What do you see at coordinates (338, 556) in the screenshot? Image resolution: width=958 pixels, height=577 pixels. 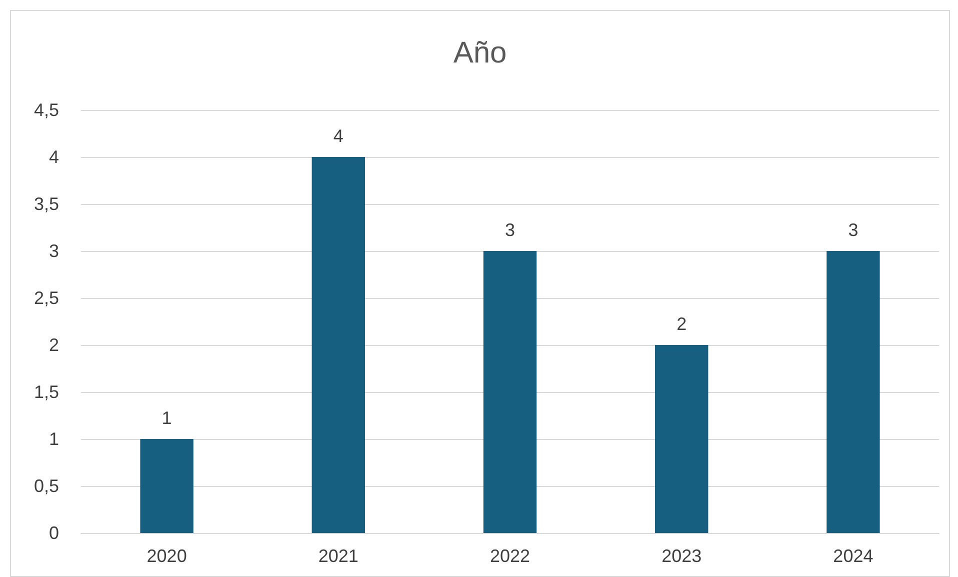 I see `x-tick-label: 2021` at bounding box center [338, 556].